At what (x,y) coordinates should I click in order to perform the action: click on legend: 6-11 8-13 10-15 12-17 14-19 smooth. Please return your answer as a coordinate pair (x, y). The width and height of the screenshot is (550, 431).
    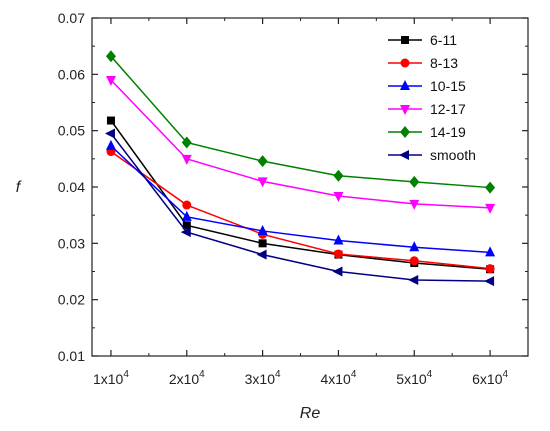
    Looking at the image, I should click on (432, 97).